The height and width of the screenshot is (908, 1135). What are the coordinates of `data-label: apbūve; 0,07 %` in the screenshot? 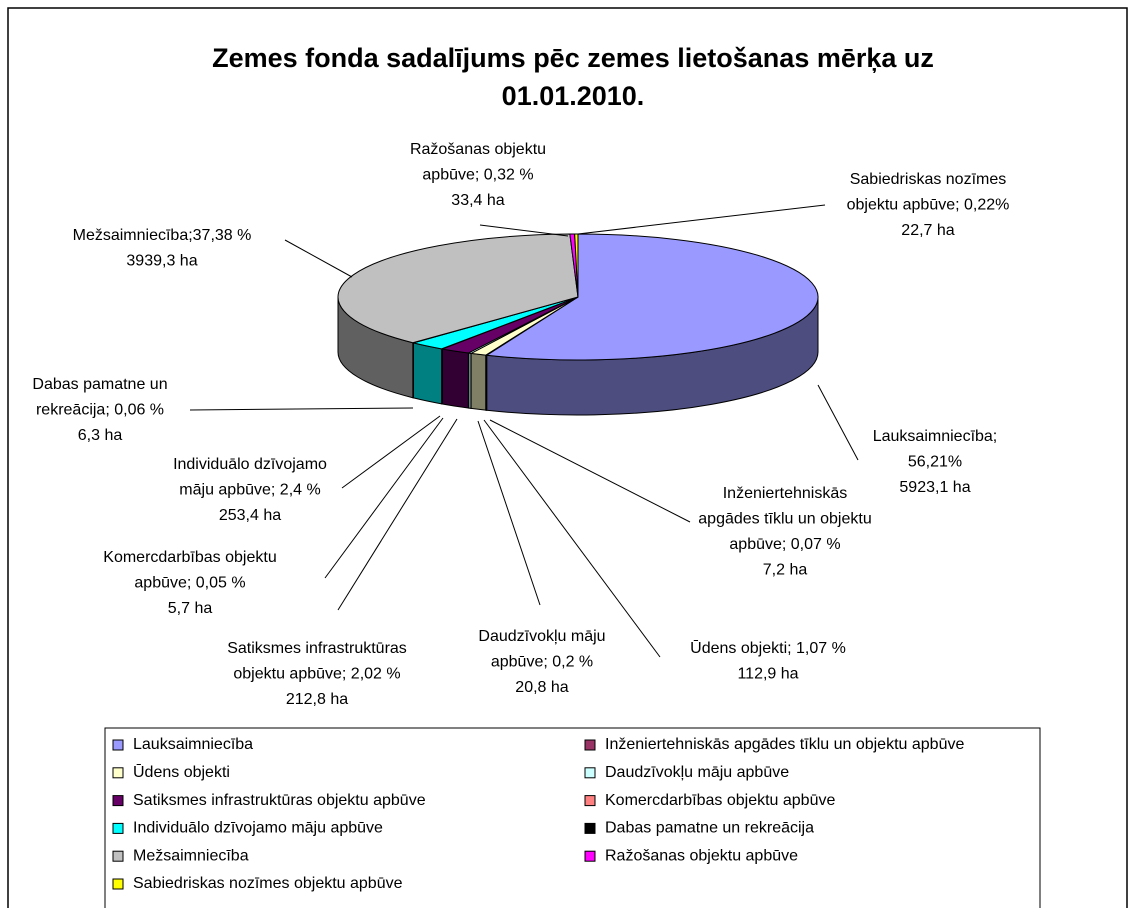 It's located at (784, 544).